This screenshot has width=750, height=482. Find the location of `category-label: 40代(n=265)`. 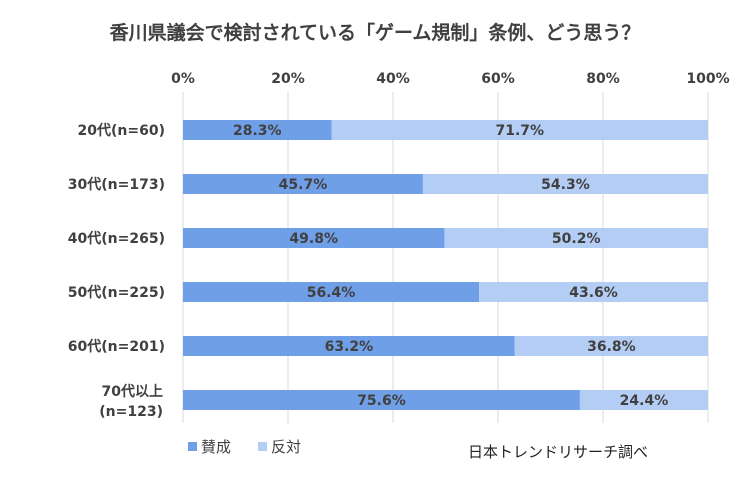

category-label: 40代(n=265) is located at coordinates (116, 238).